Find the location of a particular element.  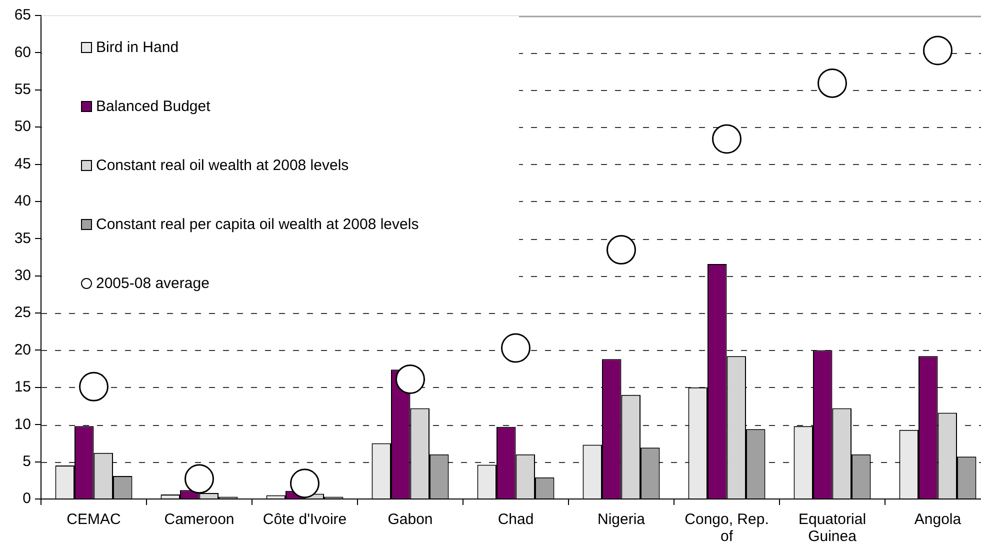

y-tick-label: 55 is located at coordinates (22, 89).